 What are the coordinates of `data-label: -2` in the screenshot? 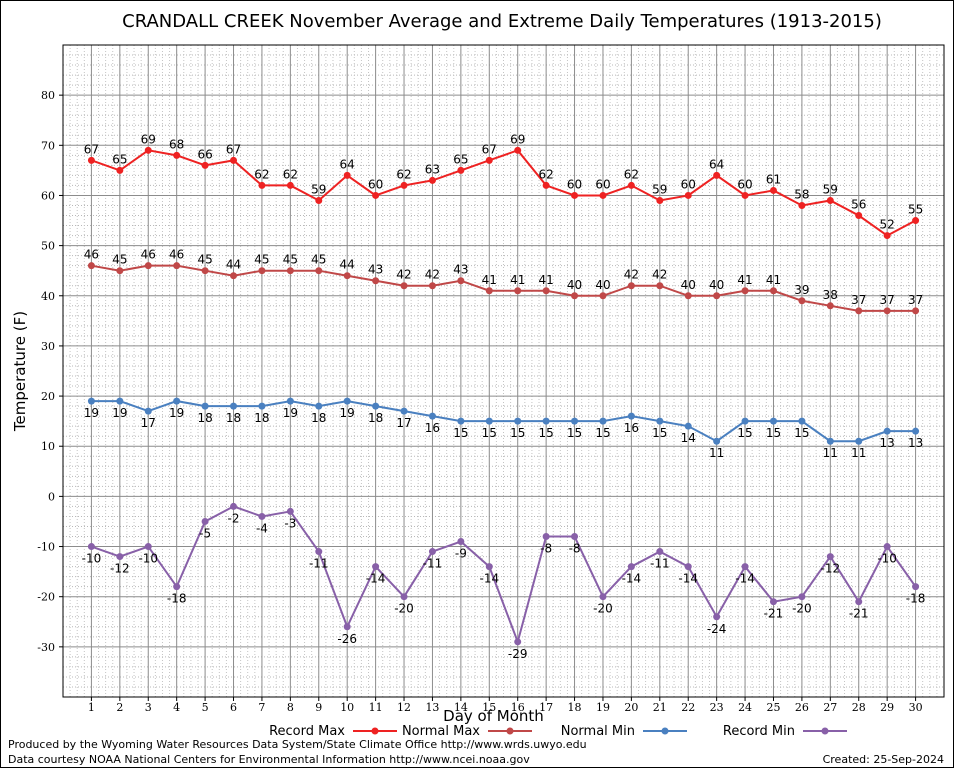 It's located at (234, 518).